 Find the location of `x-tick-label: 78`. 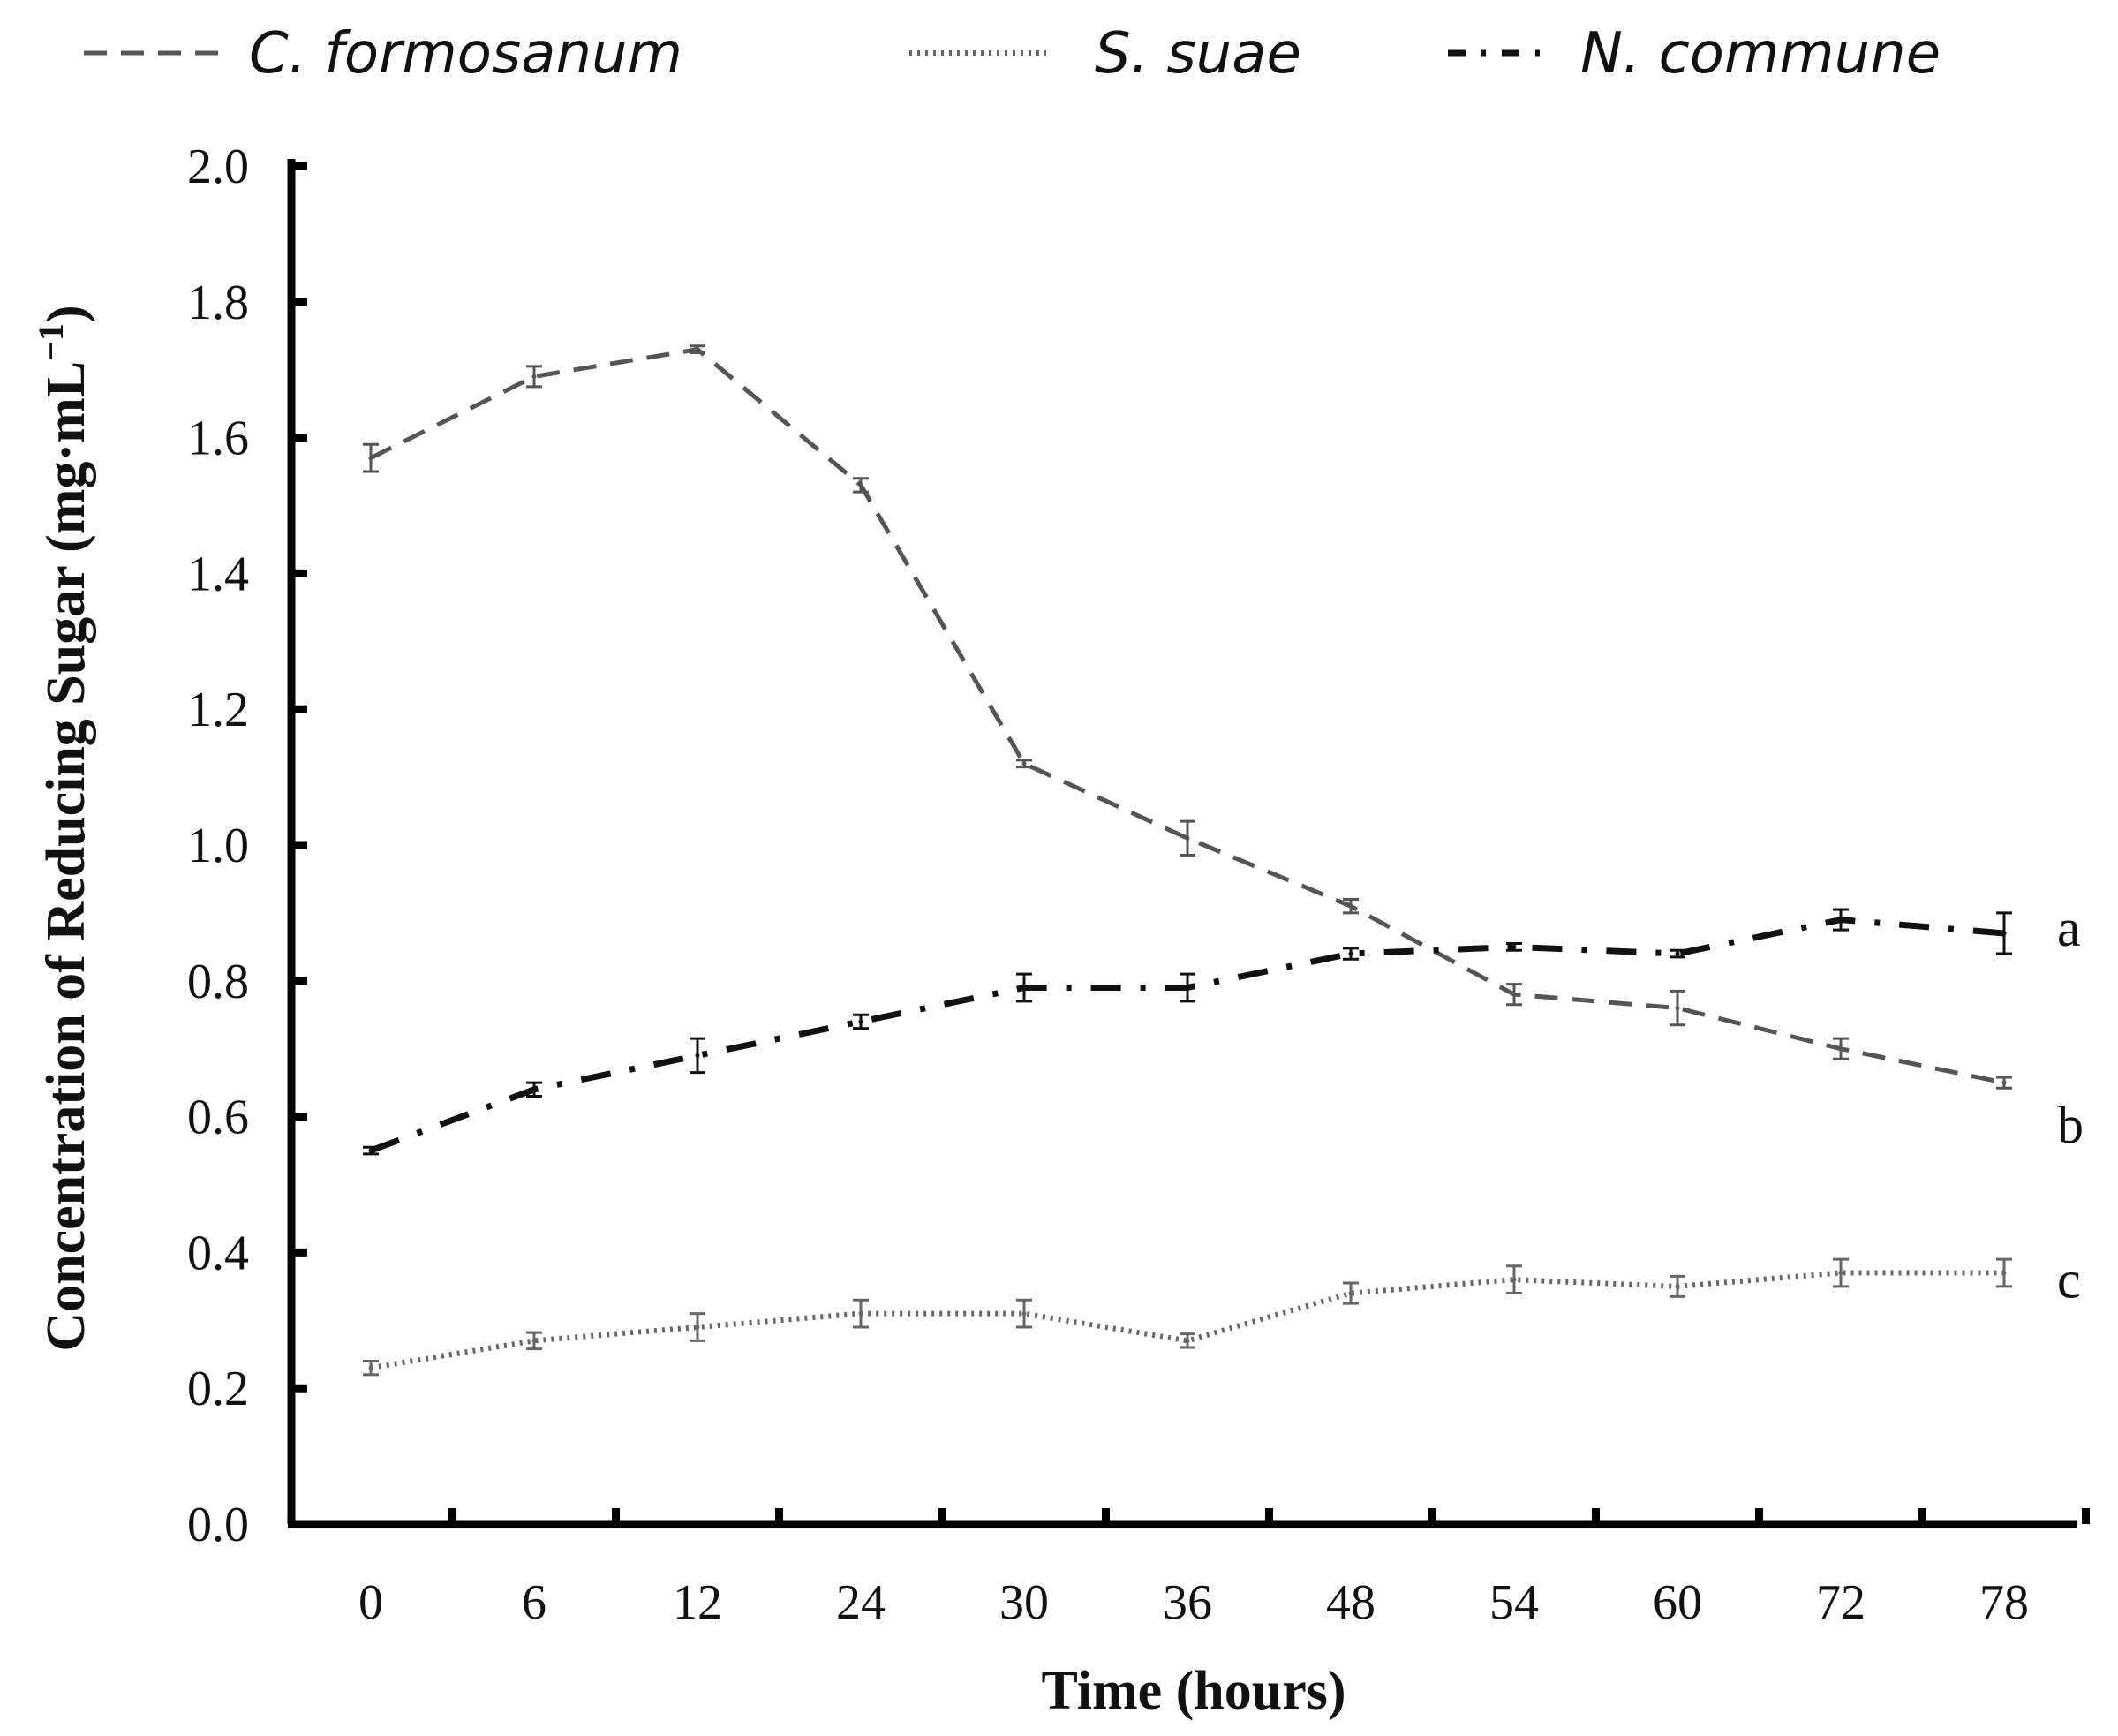

x-tick-label: 78 is located at coordinates (2004, 1602).